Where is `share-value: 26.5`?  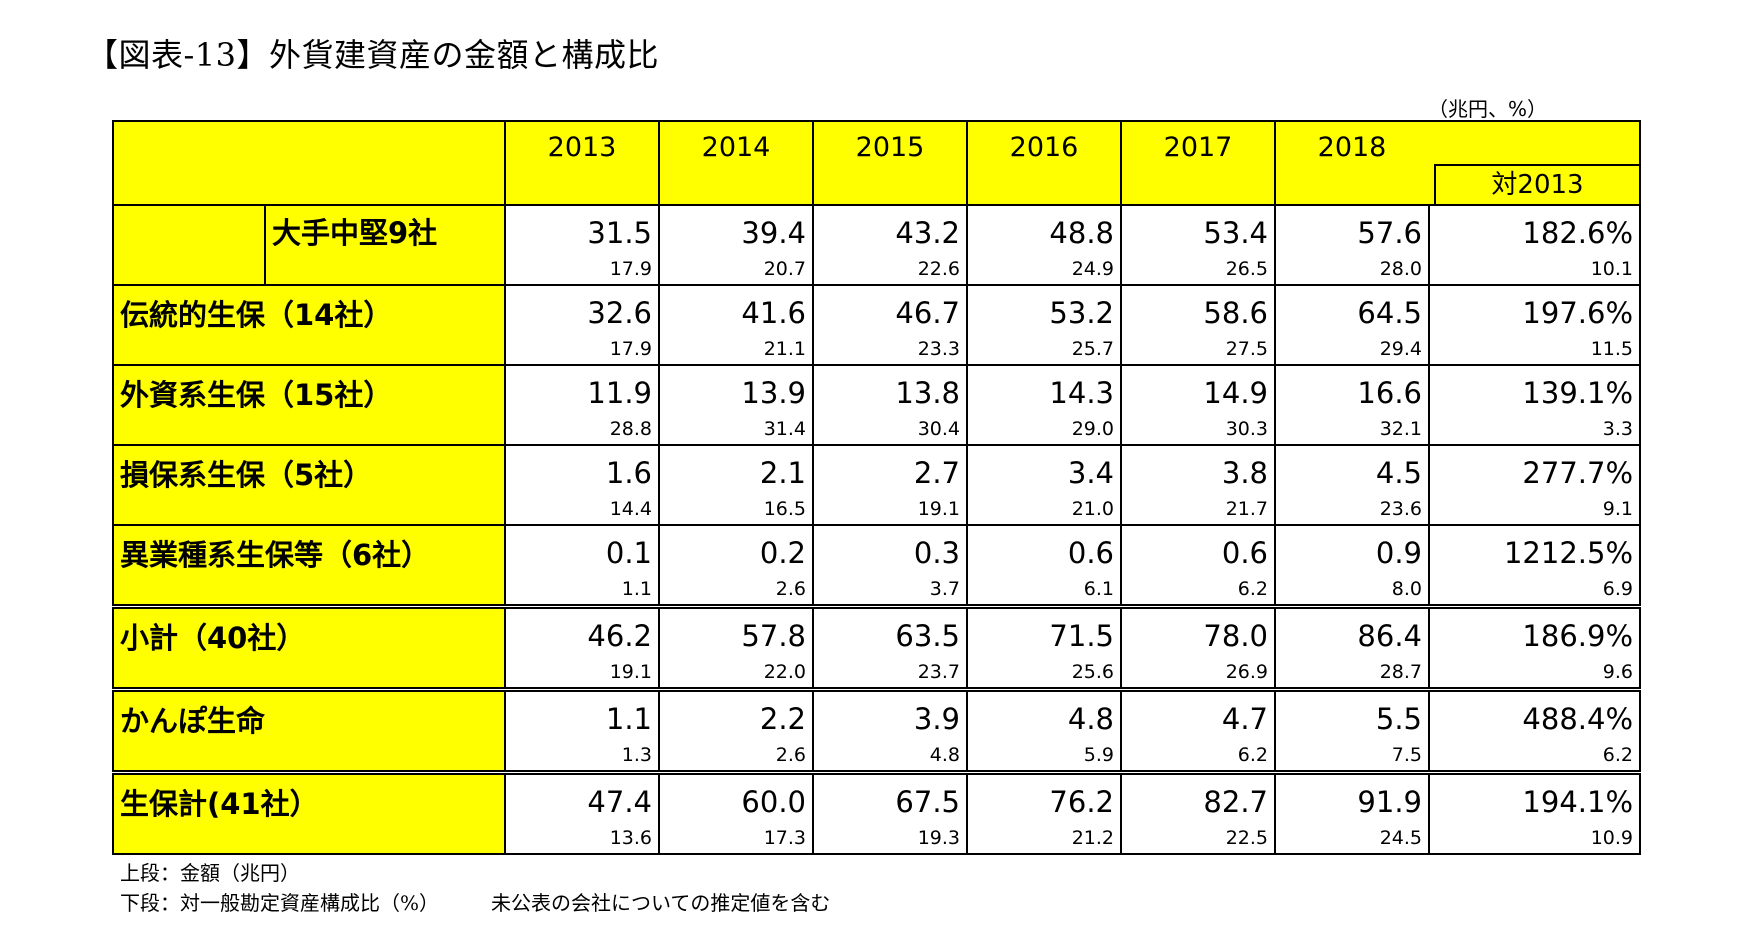 share-value: 26.5 is located at coordinates (1246, 269).